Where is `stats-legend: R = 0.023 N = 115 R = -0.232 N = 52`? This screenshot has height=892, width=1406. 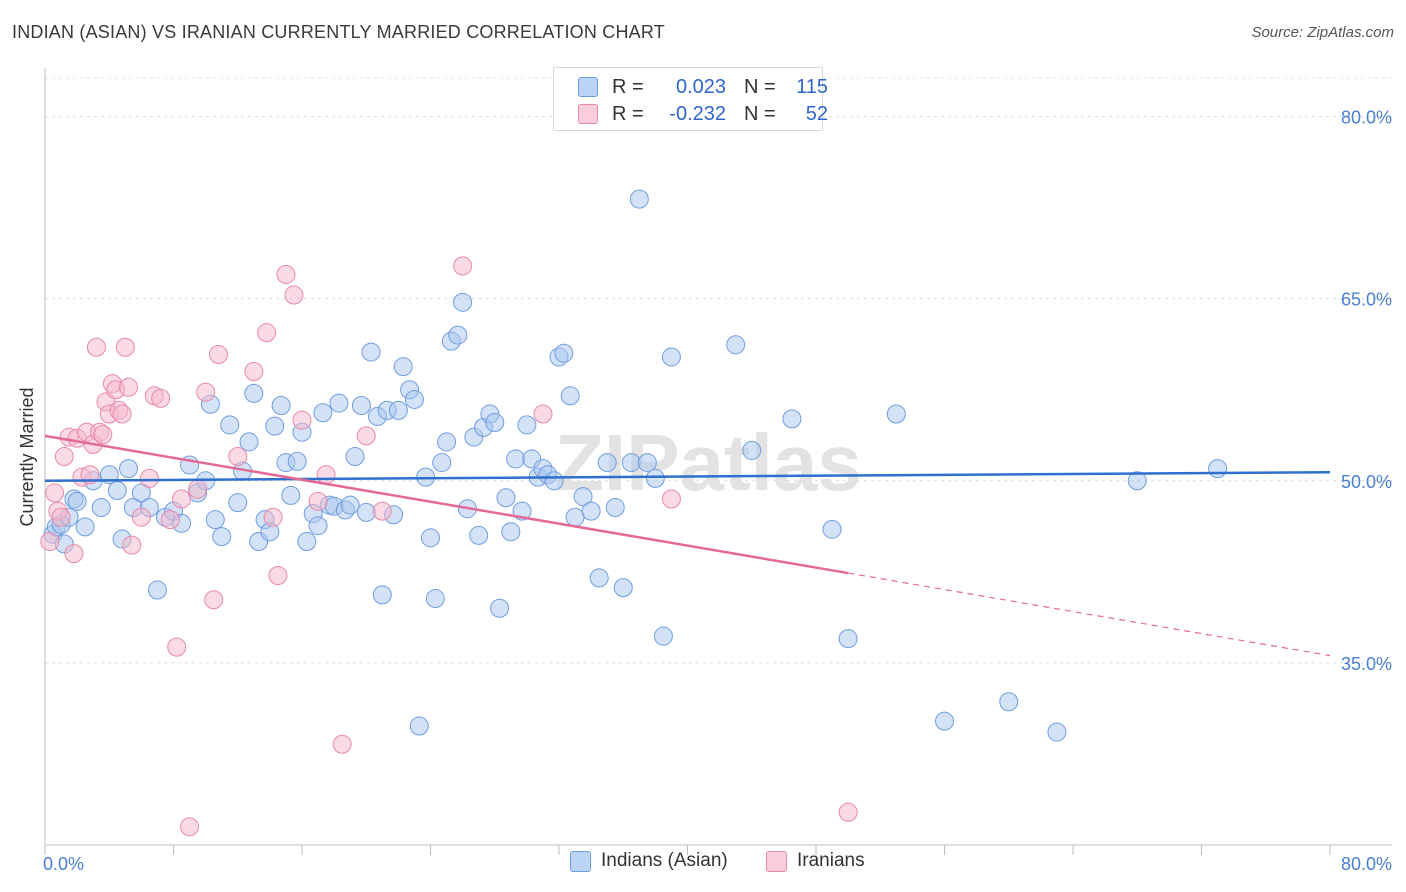 stats-legend: R = 0.023 N = 115 R = -0.232 N = 52 is located at coordinates (690, 99).